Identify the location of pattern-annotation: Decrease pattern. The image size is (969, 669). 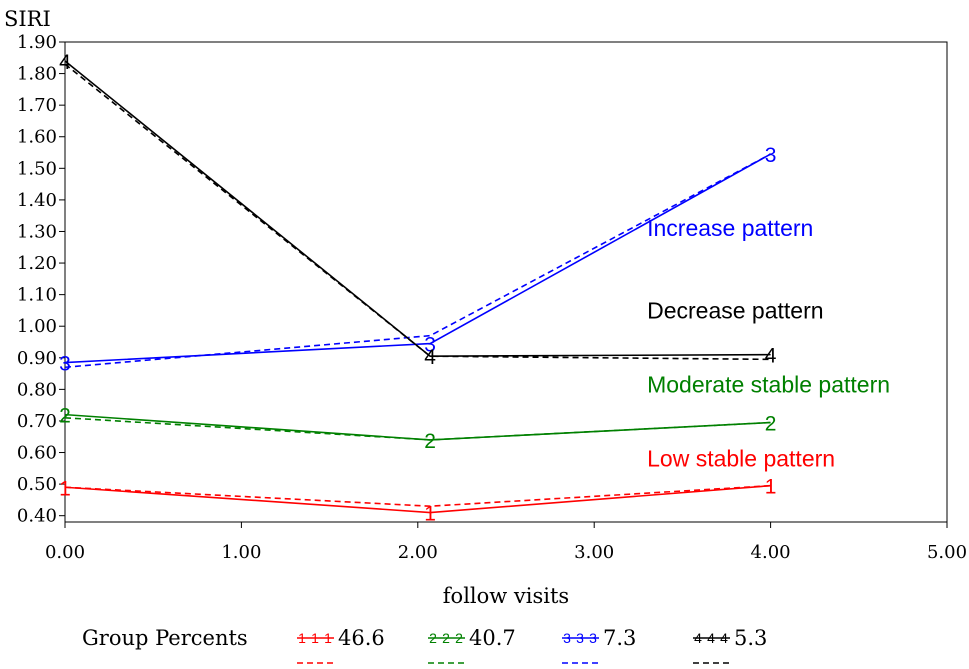
(735, 310).